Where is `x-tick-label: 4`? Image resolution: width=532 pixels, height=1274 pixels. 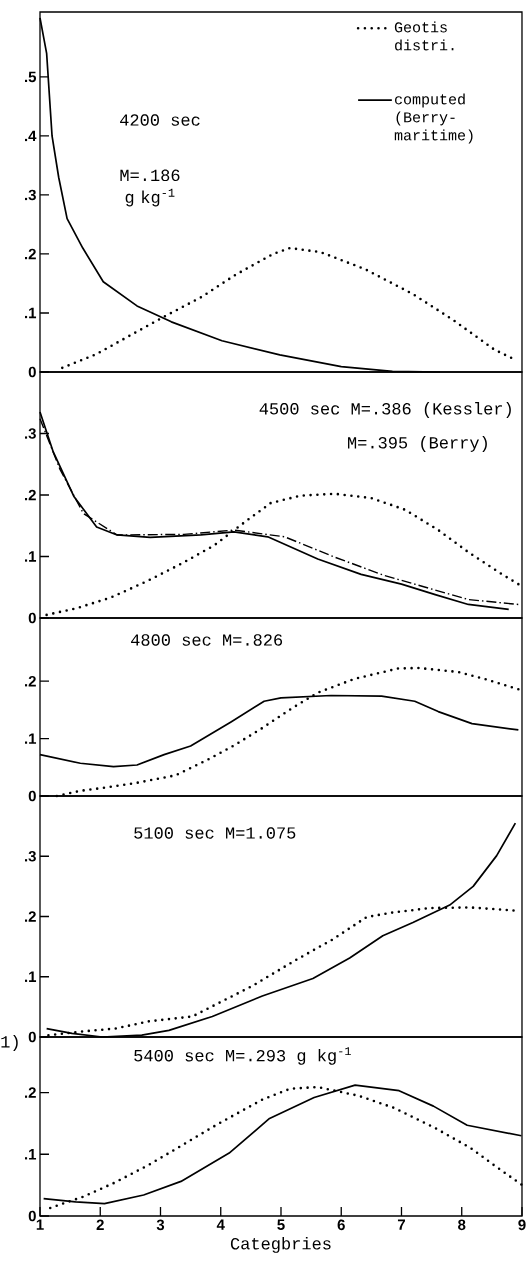
x-tick-label: 4 is located at coordinates (220, 1224).